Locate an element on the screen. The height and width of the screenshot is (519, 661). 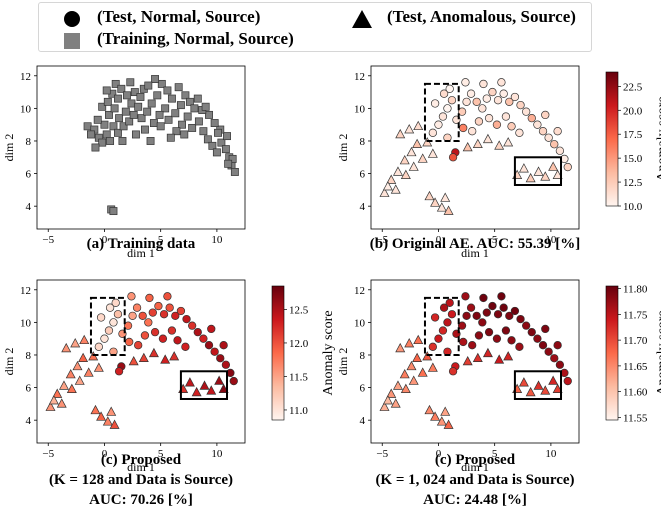
panel-caption: (c) Proposed is located at coordinates (475, 460).